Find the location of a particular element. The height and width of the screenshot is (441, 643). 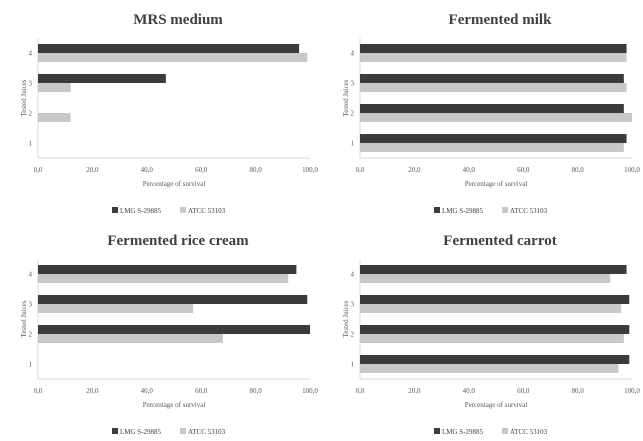

chart-title: Fermented carrot is located at coordinates (499, 241).